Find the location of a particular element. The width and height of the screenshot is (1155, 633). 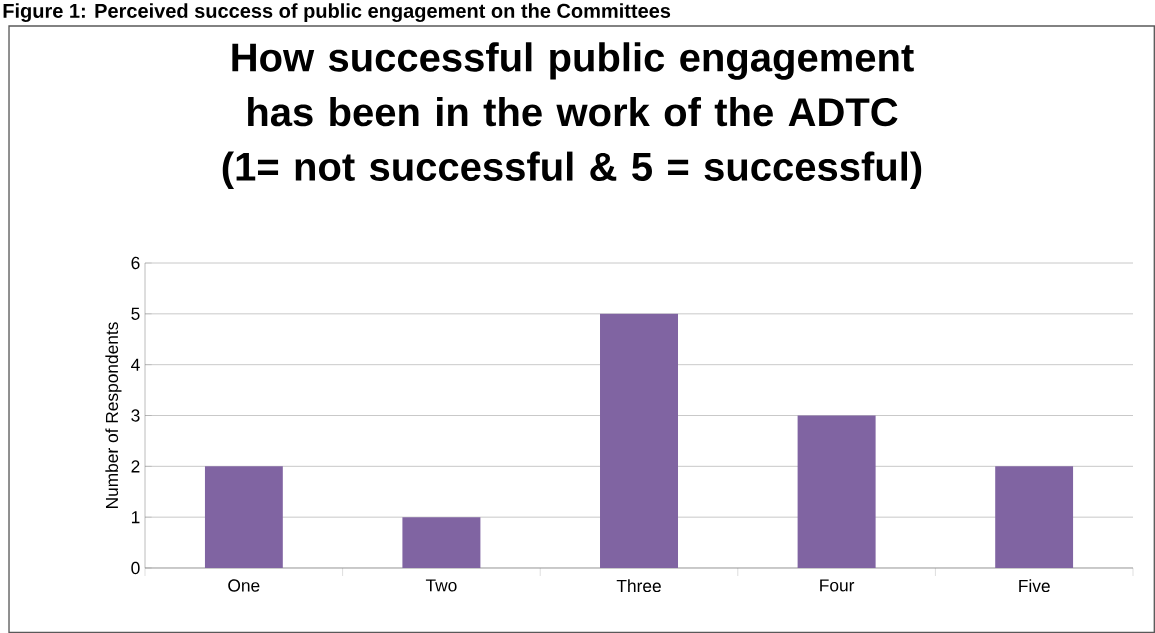

x-tick-label: Five is located at coordinates (1034, 586).